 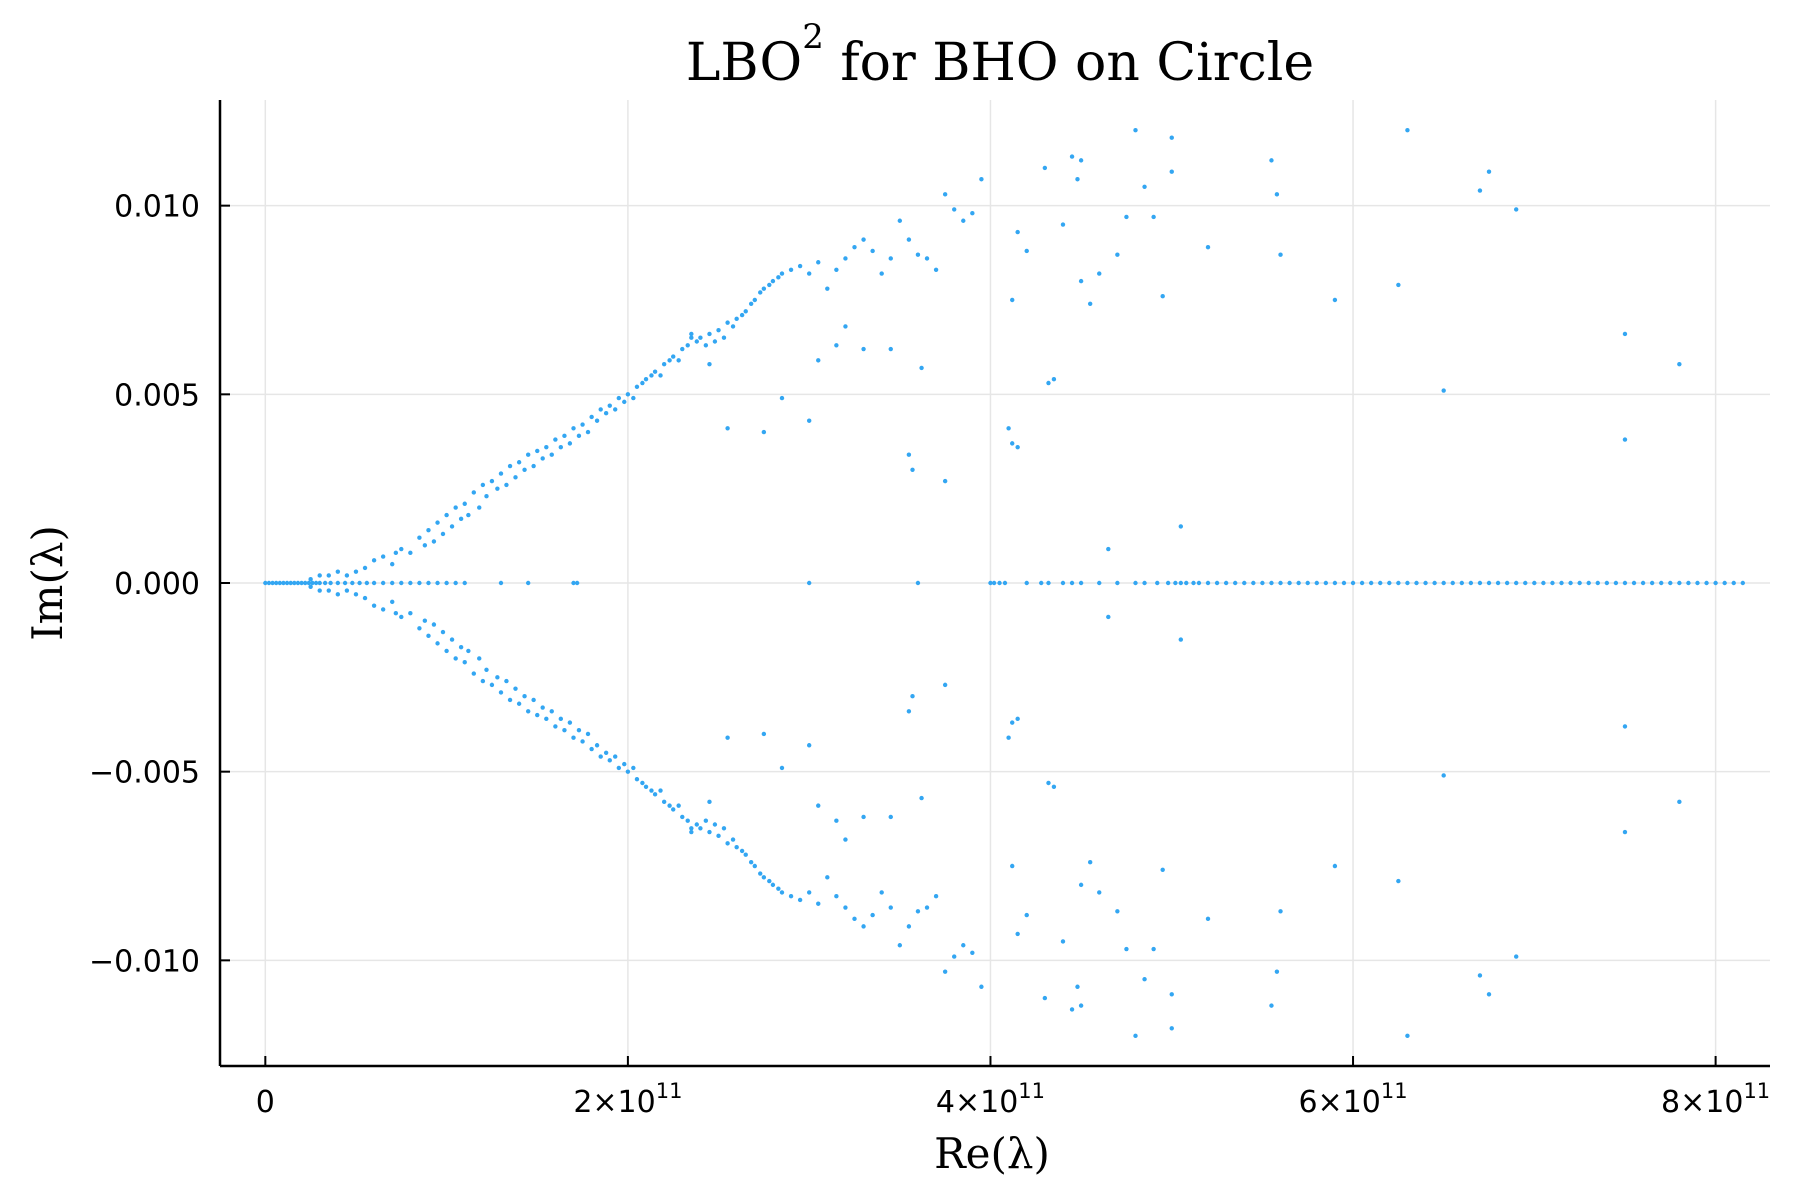 What do you see at coordinates (977, 1102) in the screenshot?
I see `x-tick-label-base: 4×10` at bounding box center [977, 1102].